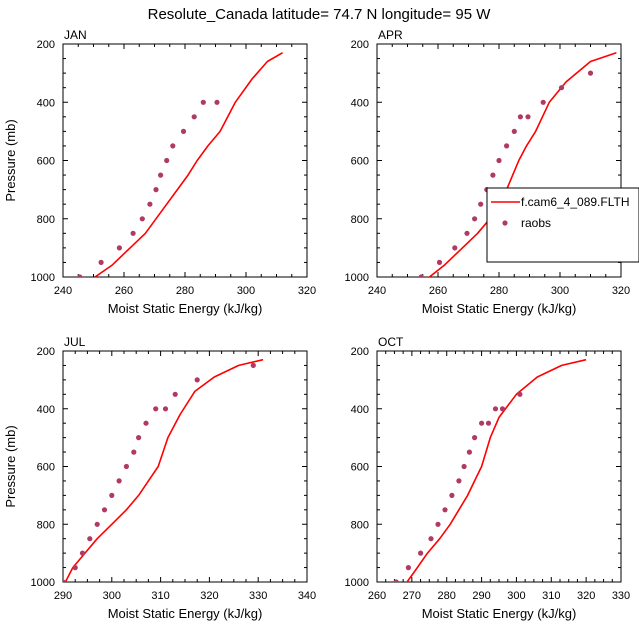 The image size is (639, 639). I want to click on legend: f.cam6_4_089.FLTH raobs, so click(562, 225).